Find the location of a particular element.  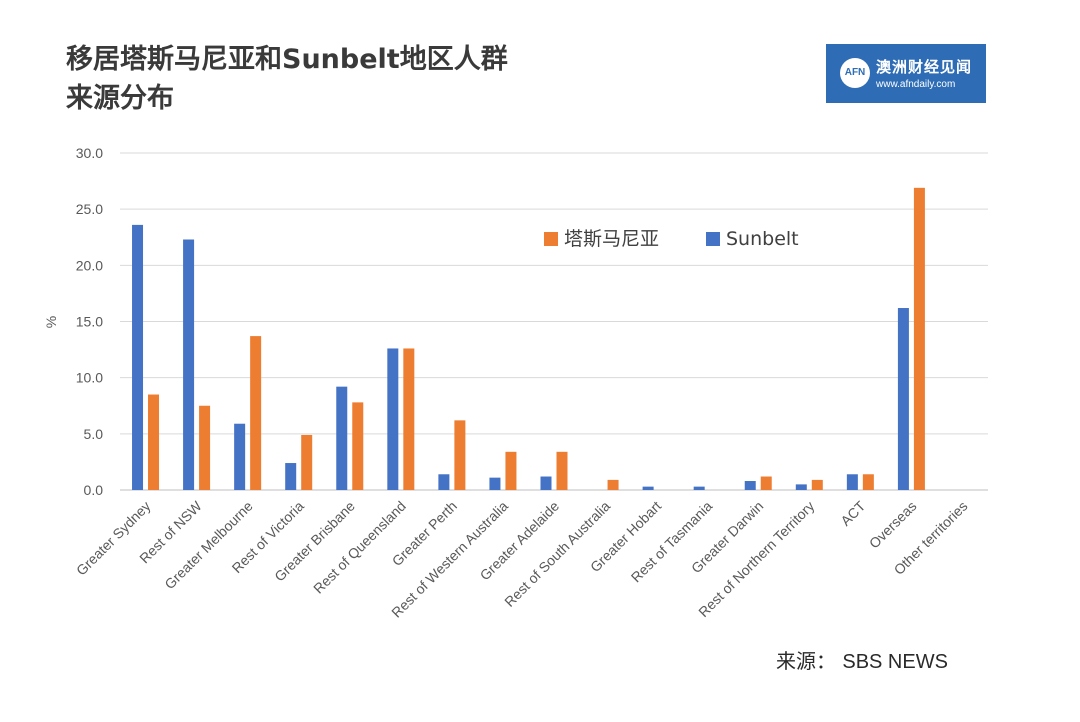

y-tick-label: 5.0 is located at coordinates (94, 434).